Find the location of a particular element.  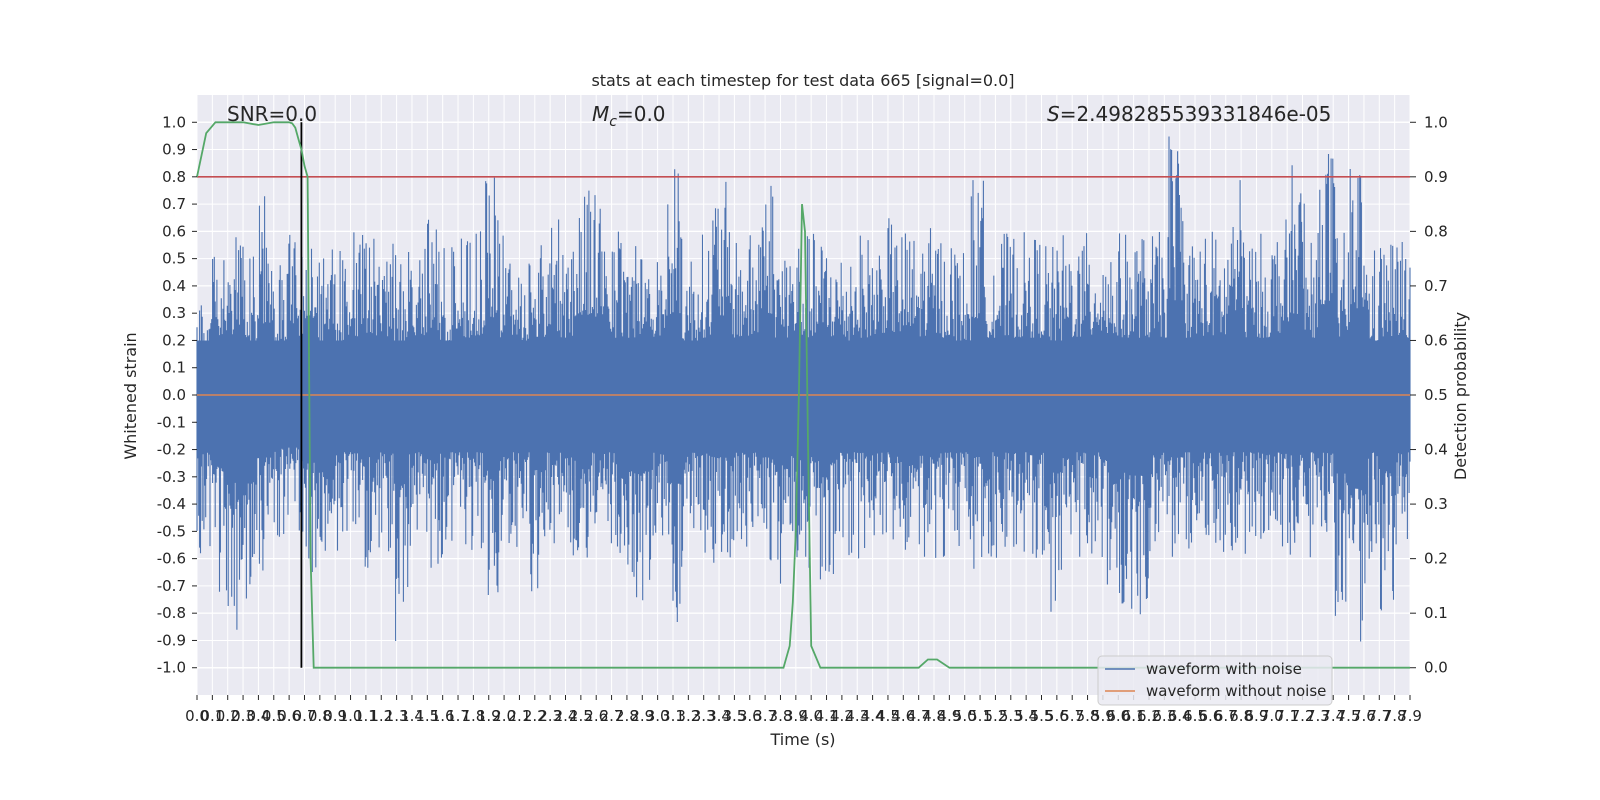

y-tick-label-left: 0.0 is located at coordinates (174, 395).